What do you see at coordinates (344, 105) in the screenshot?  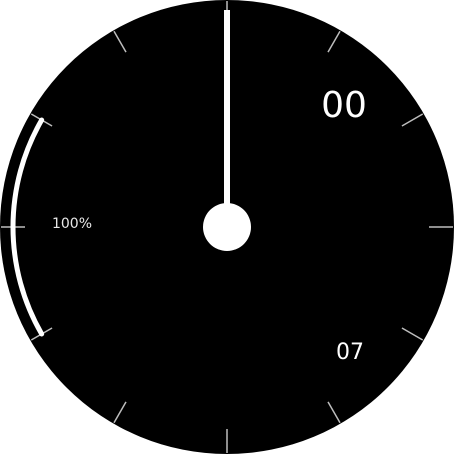 I see `minutes-display: 00` at bounding box center [344, 105].